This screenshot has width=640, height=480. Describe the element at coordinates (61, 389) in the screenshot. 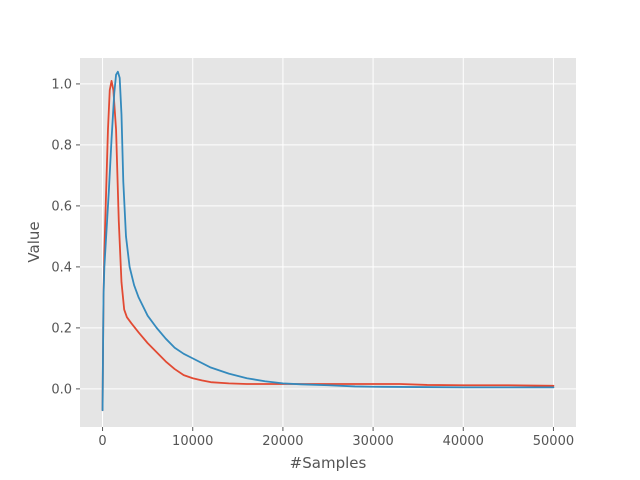

I see `y-tick-label: 0.0` at that location.